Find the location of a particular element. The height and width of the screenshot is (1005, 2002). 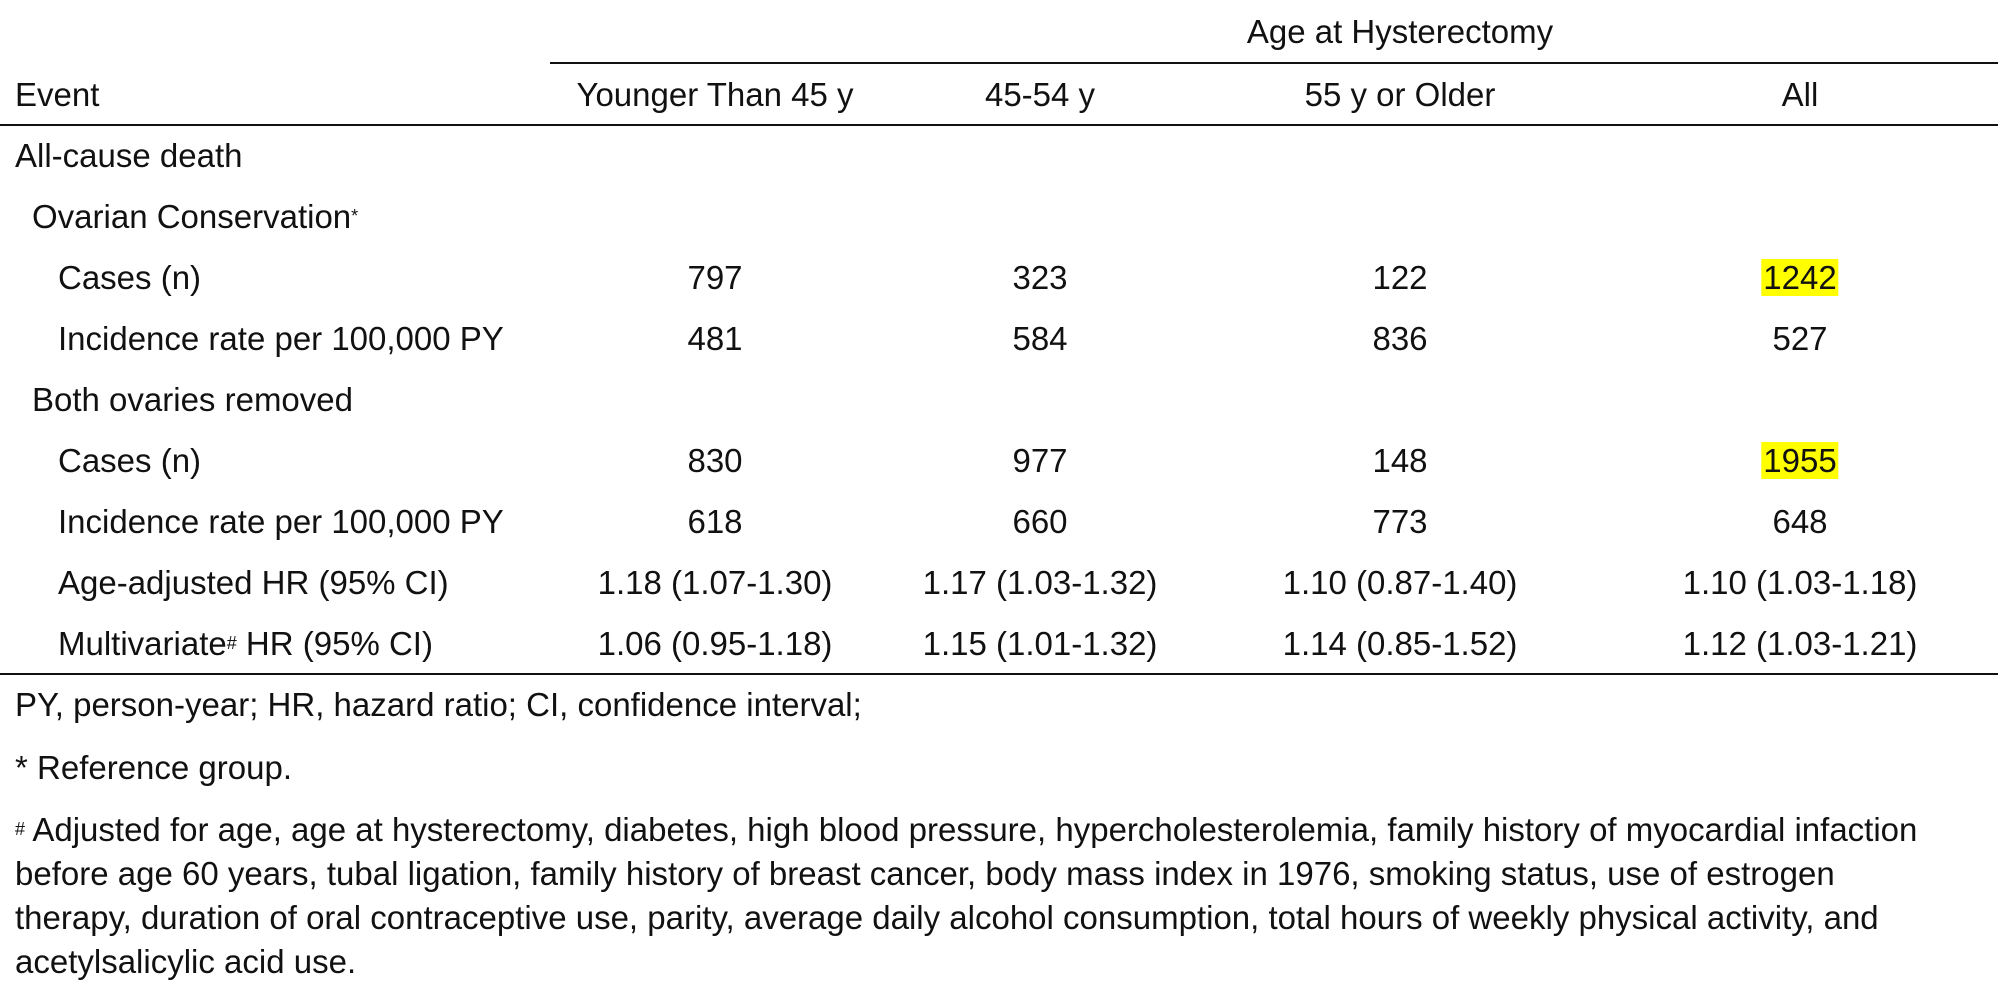

cell-value: 797 is located at coordinates (715, 277).